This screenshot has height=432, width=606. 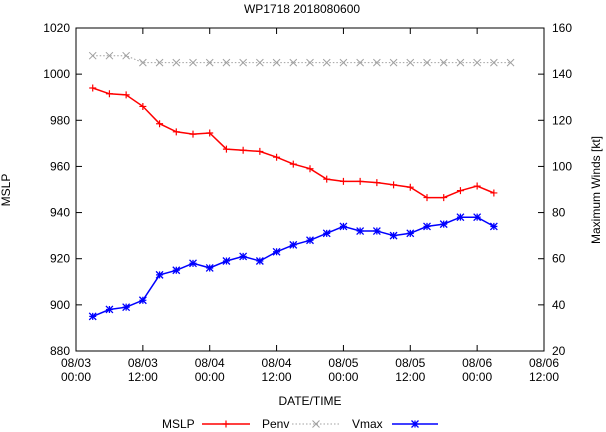 I want to click on y2-tick-label: 140, so click(x=562, y=74).